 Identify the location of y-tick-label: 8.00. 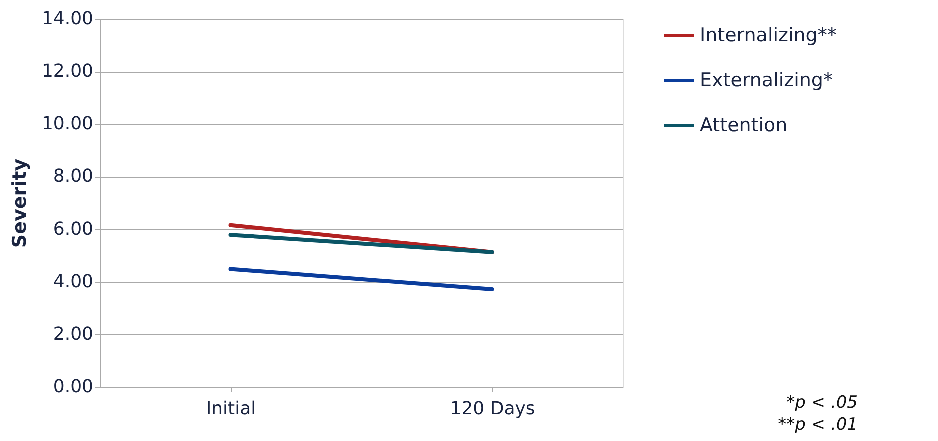
(73, 177).